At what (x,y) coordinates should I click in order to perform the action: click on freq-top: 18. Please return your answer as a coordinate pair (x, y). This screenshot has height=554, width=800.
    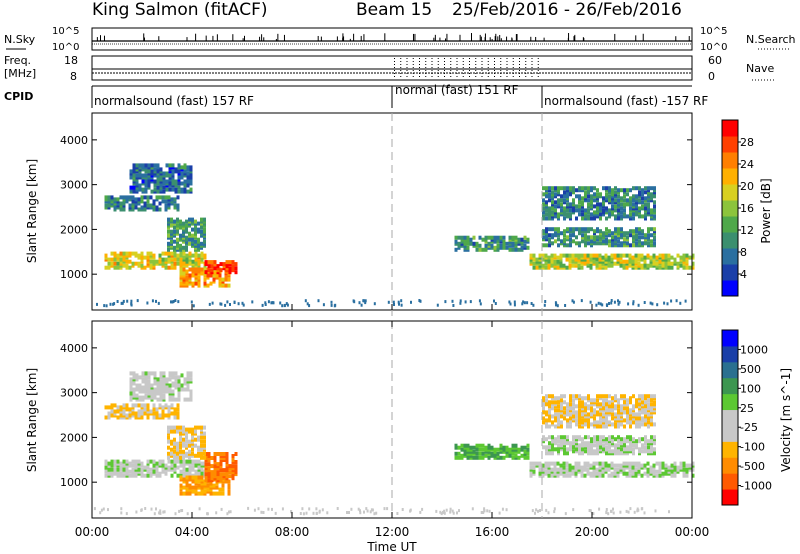
    Looking at the image, I should click on (71, 60).